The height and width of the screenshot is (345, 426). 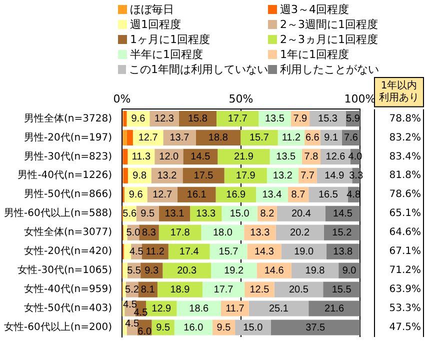 I want to click on text: 78.8%, so click(x=405, y=118).